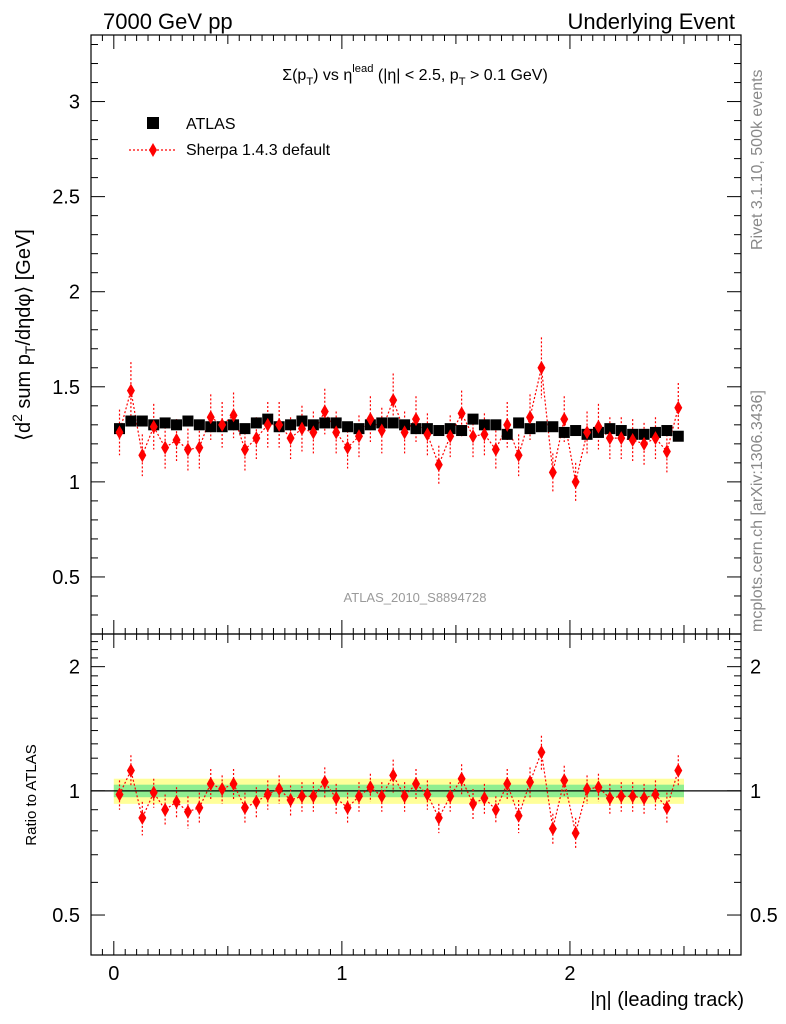 The height and width of the screenshot is (1024, 786). I want to click on ratio-y-tick-label-right: 0.5, so click(764, 916).